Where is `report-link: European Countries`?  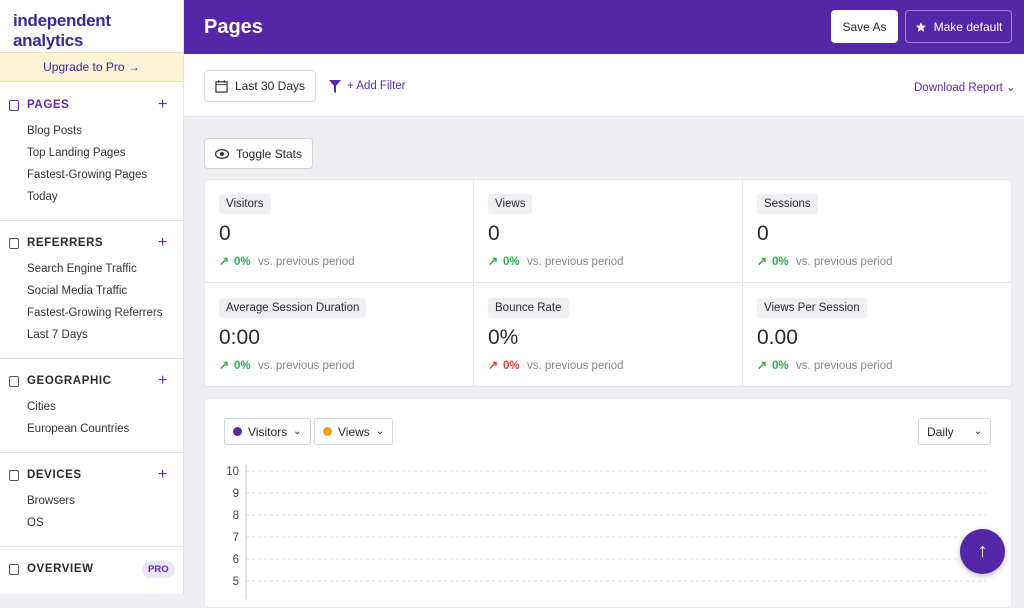
report-link: European Countries is located at coordinates (78, 429).